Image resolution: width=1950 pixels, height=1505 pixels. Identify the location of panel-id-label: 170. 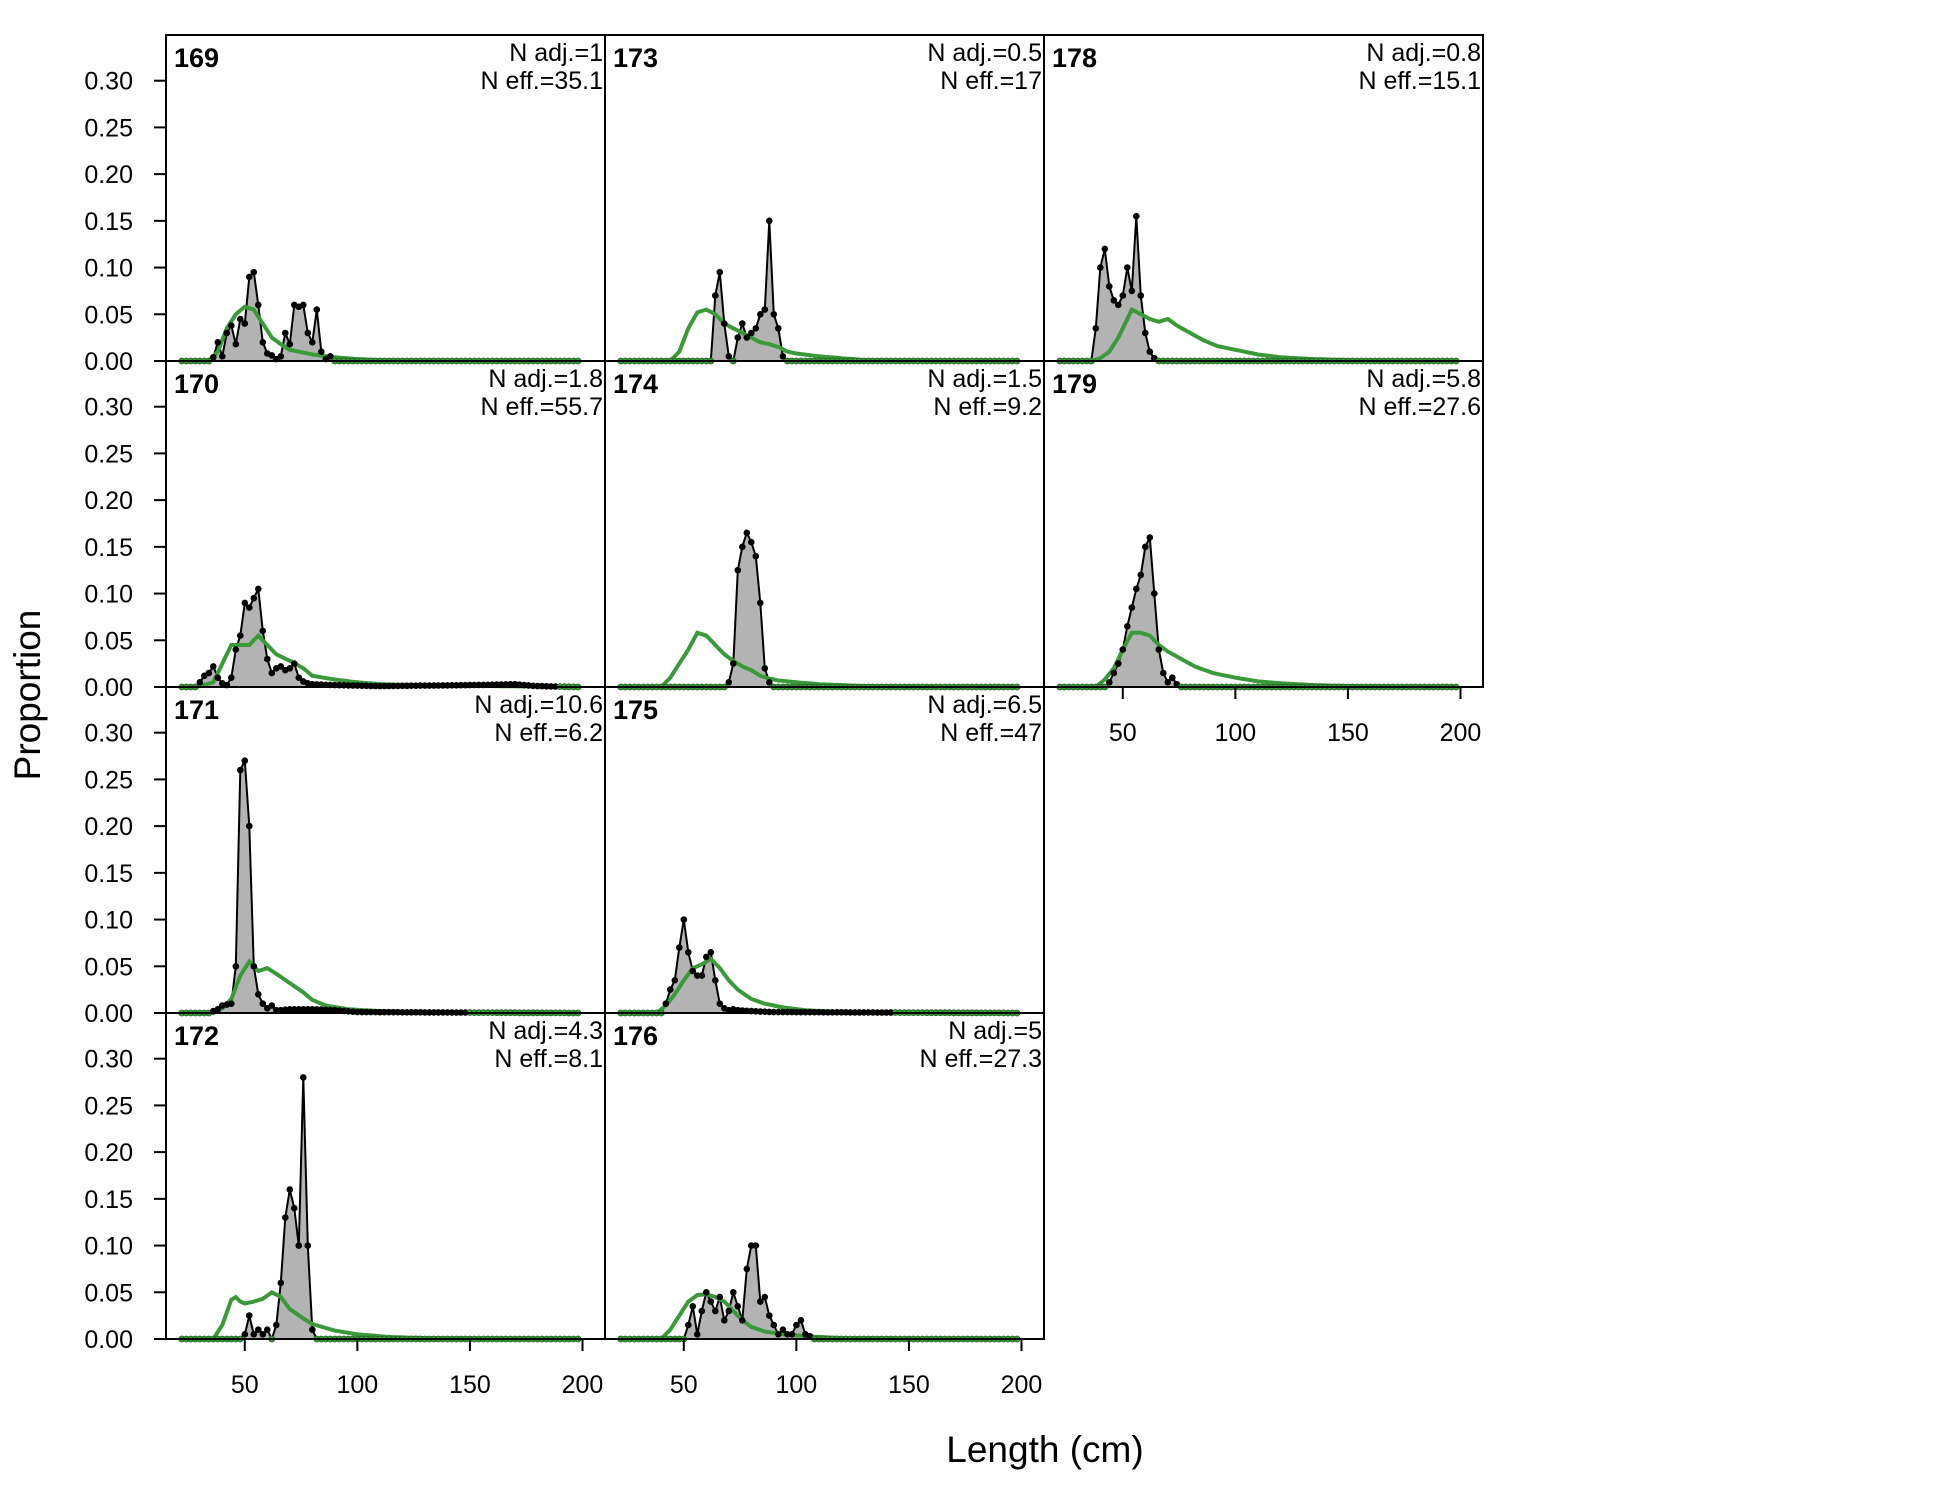
(196, 384).